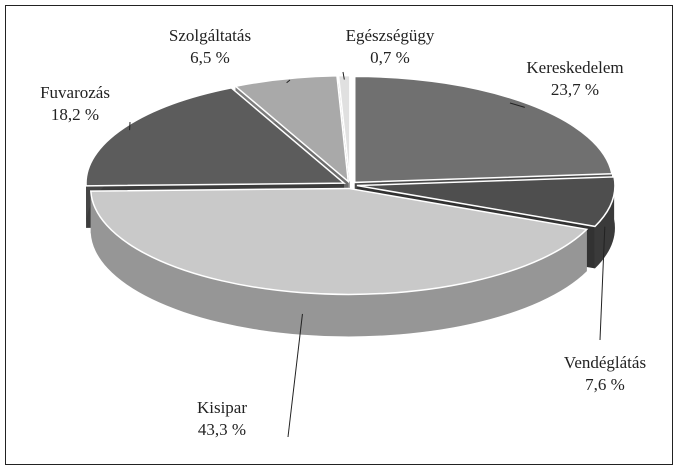  I want to click on category-label: Szolgáltatás, so click(210, 35).